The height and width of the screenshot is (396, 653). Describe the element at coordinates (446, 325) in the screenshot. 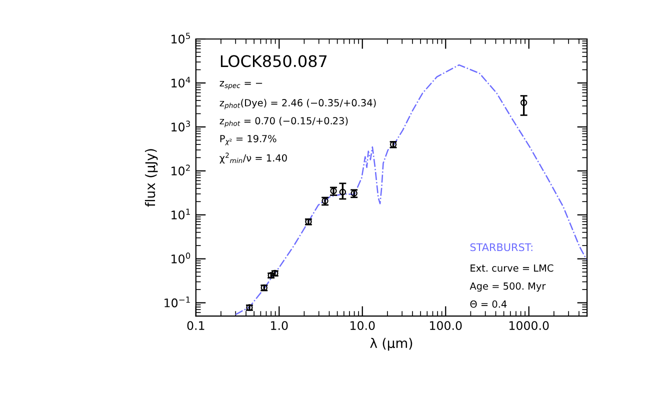

I see `x-tick-label: 100.0` at that location.